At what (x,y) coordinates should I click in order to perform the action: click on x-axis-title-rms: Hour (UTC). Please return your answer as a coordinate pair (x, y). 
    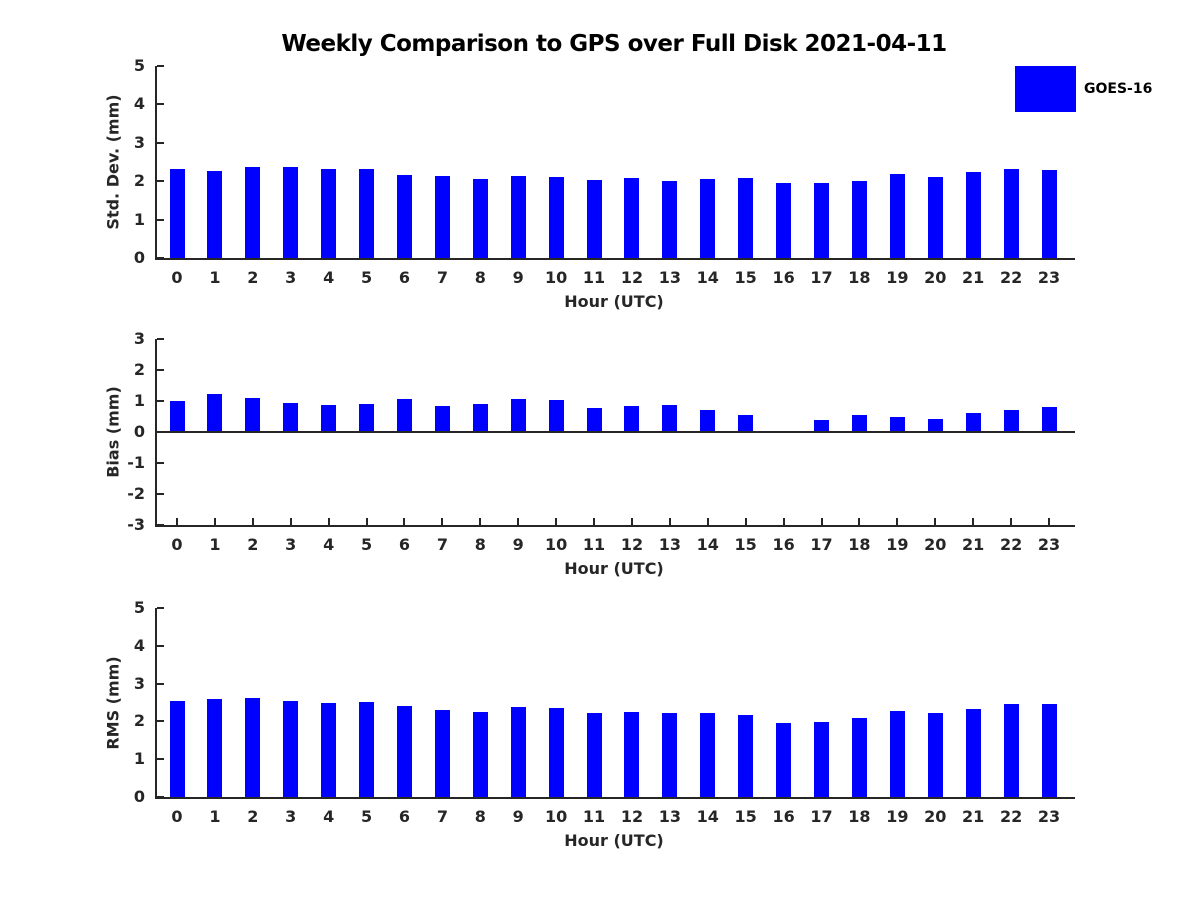
    Looking at the image, I should click on (614, 840).